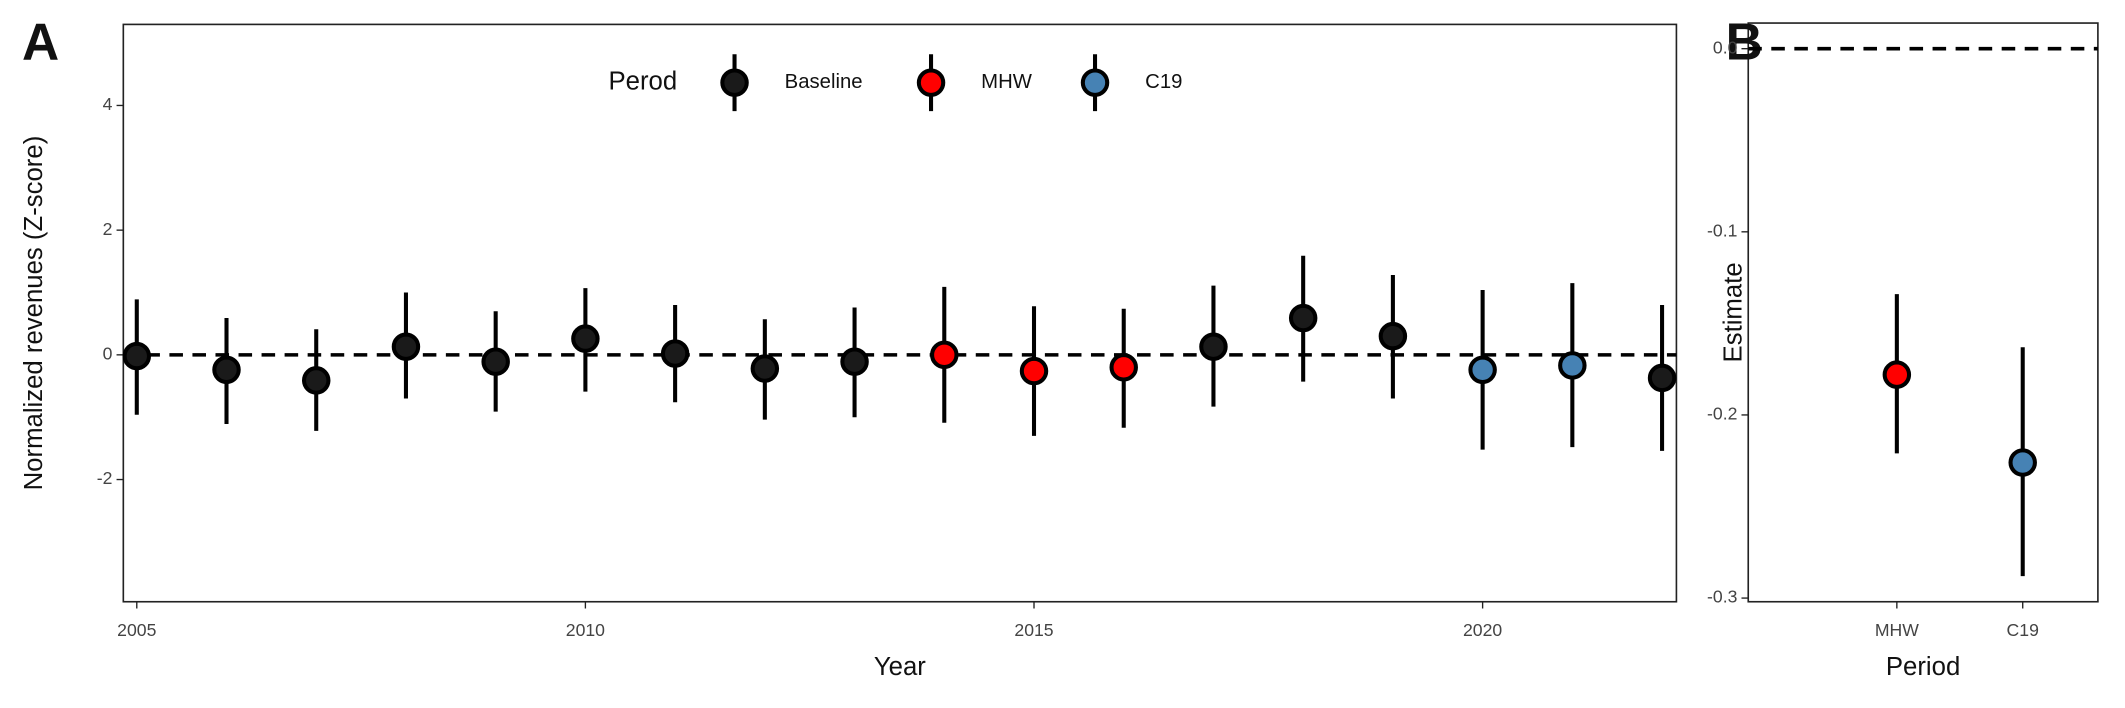 The width and height of the screenshot is (2125, 708). I want to click on y-tick-label: 2, so click(108, 229).